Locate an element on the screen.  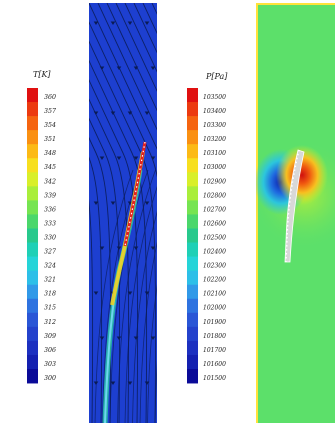
colorbar-tick-label: 102800 is located at coordinates (214, 195).